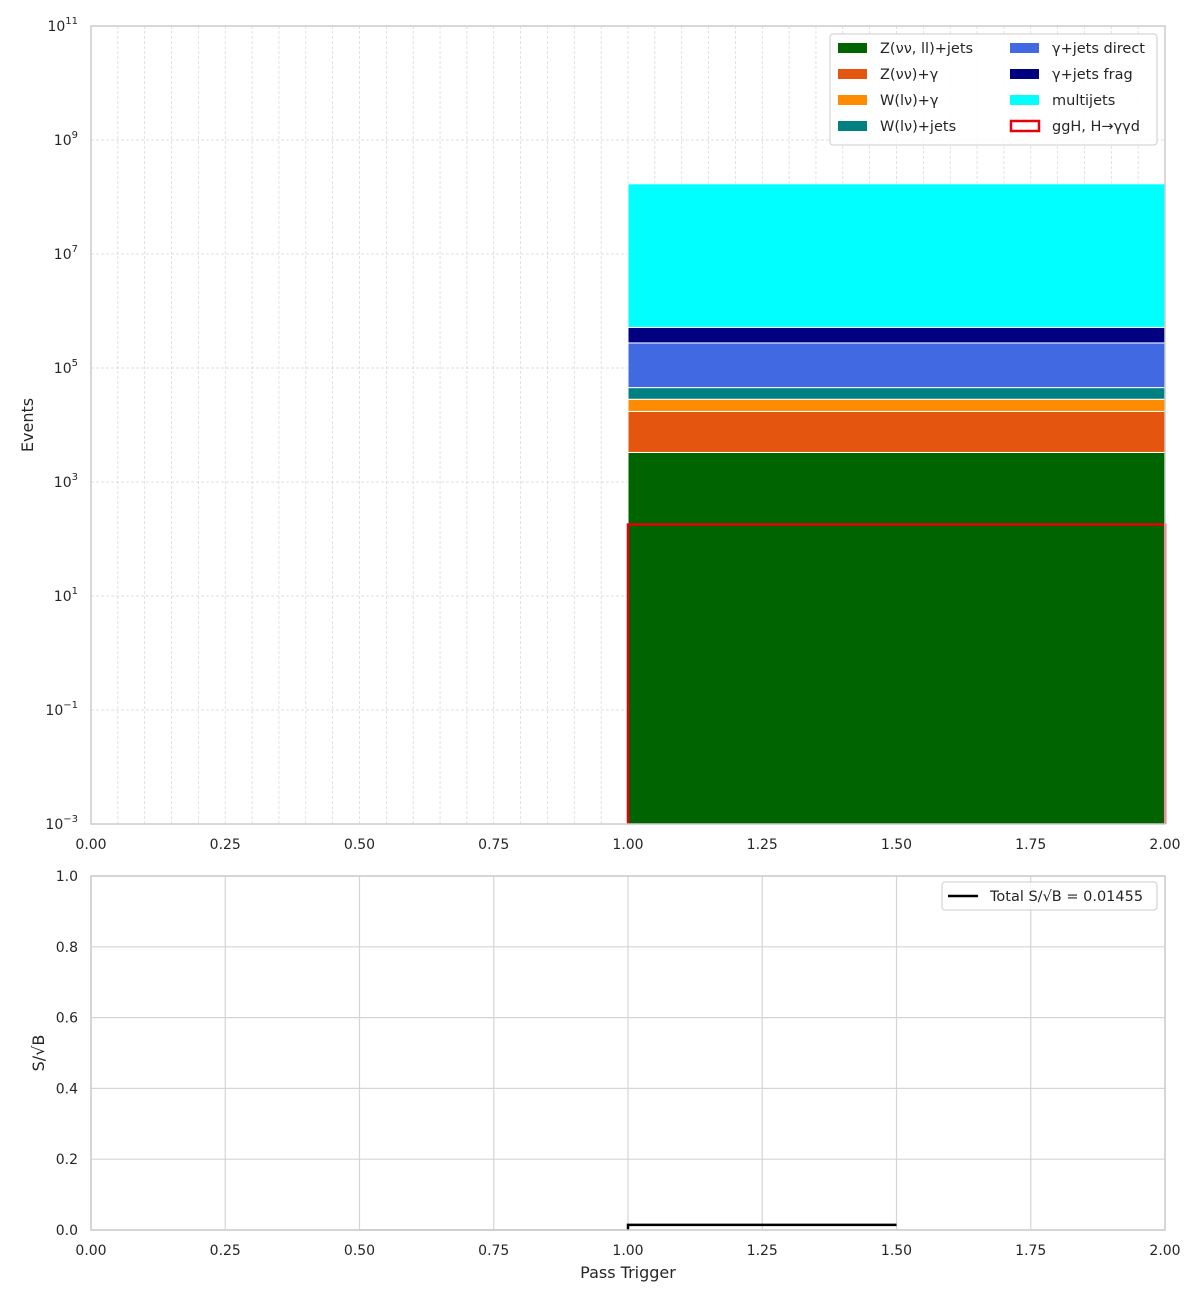  I want to click on significance-legend: Total S/√B = 0.01455, so click(1049, 896).